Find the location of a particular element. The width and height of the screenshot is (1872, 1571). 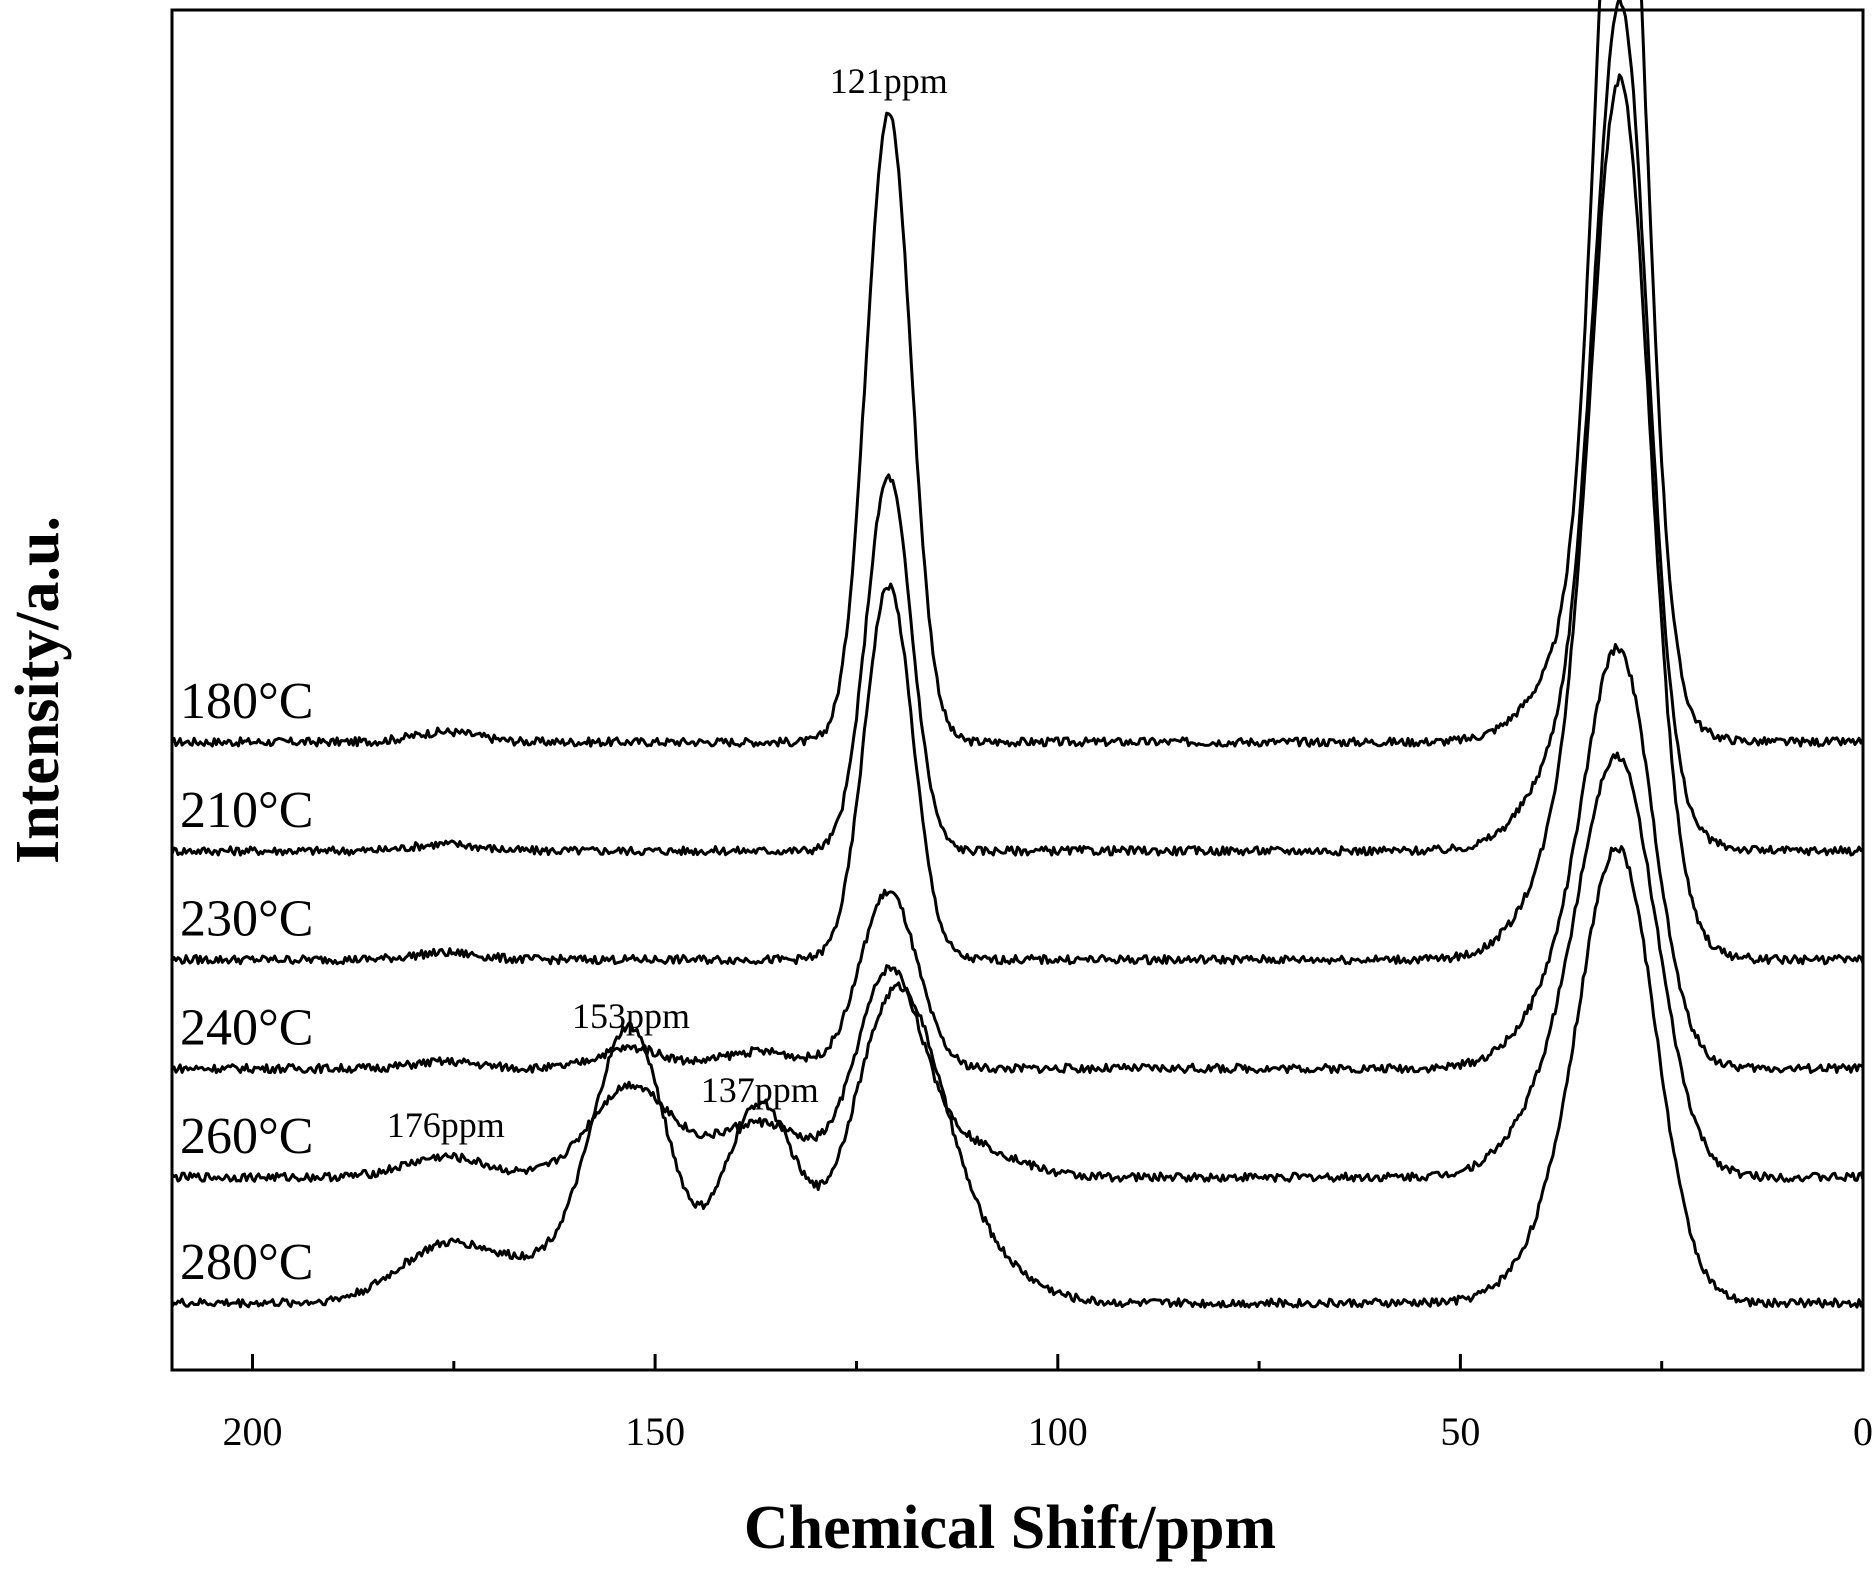

x-tick-label-200: 200 is located at coordinates (253, 1431).